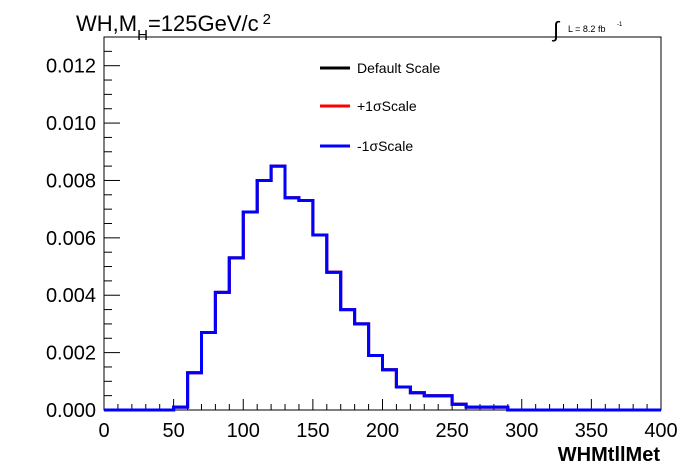  I want to click on x-tick-label: 200, so click(382, 431).